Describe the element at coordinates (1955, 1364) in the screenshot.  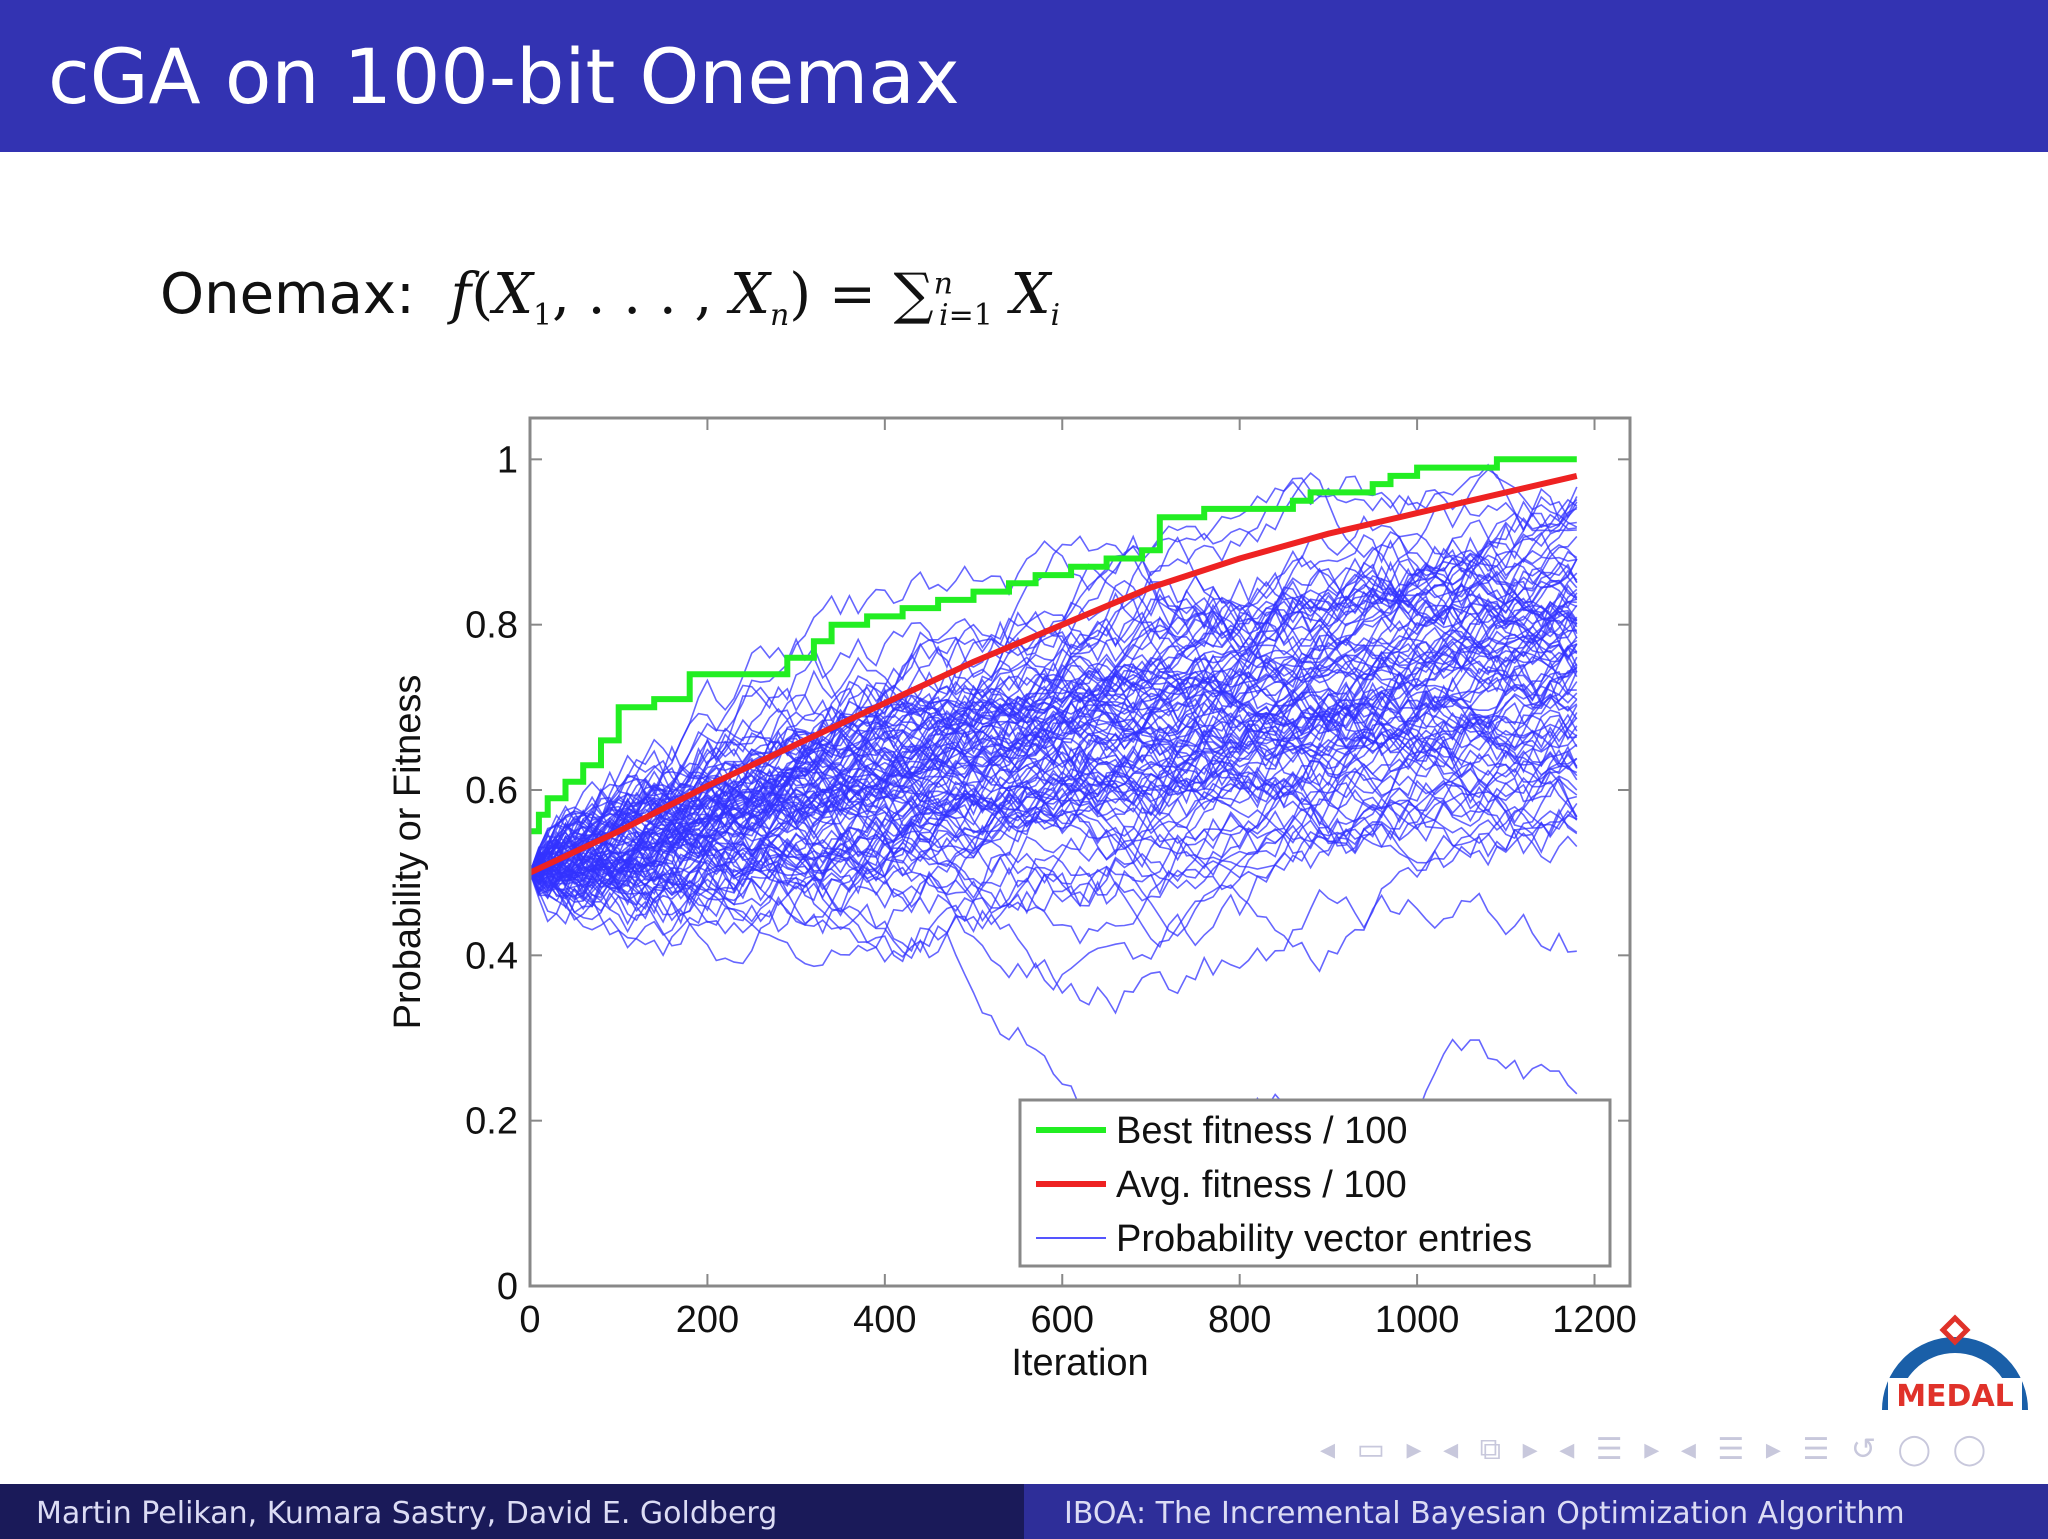
I see `medal-logo: MEDAL` at that location.